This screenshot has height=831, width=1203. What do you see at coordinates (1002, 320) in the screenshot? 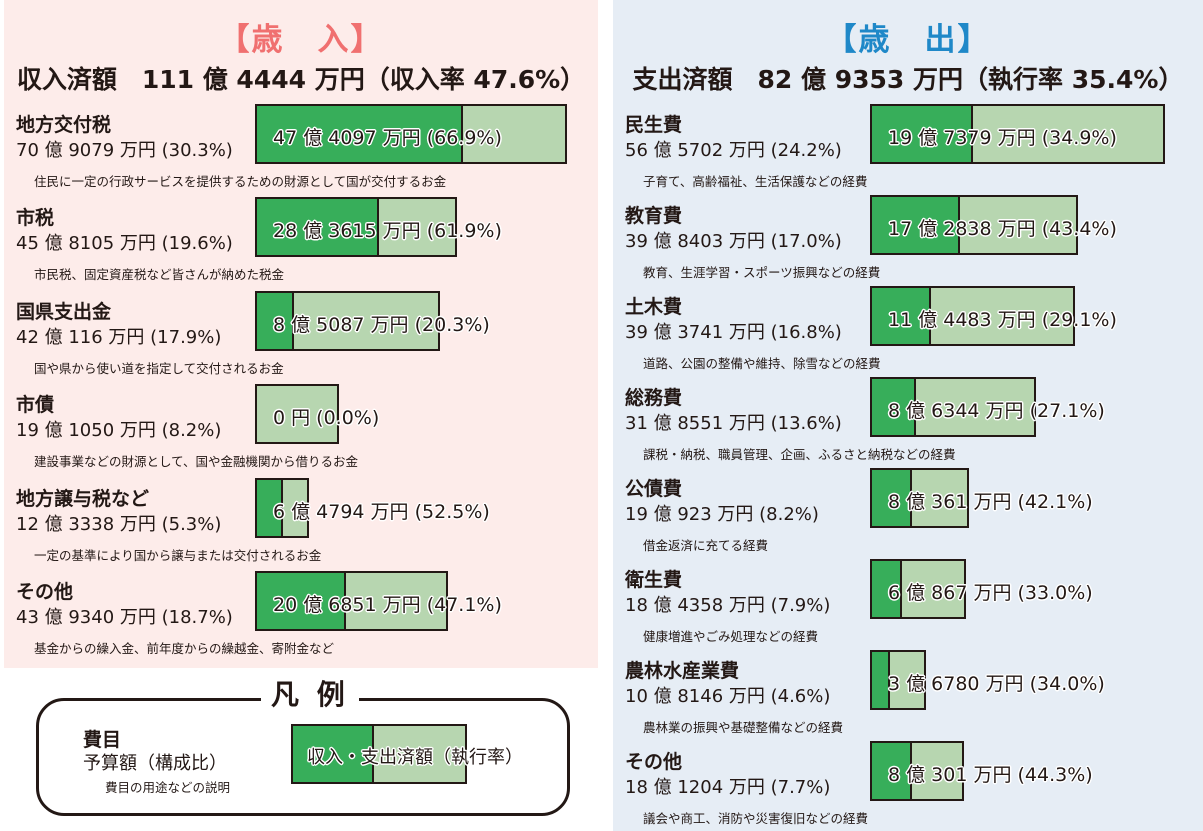
I see `executed-label: 11 億 4483 万円 (29.1%)` at bounding box center [1002, 320].